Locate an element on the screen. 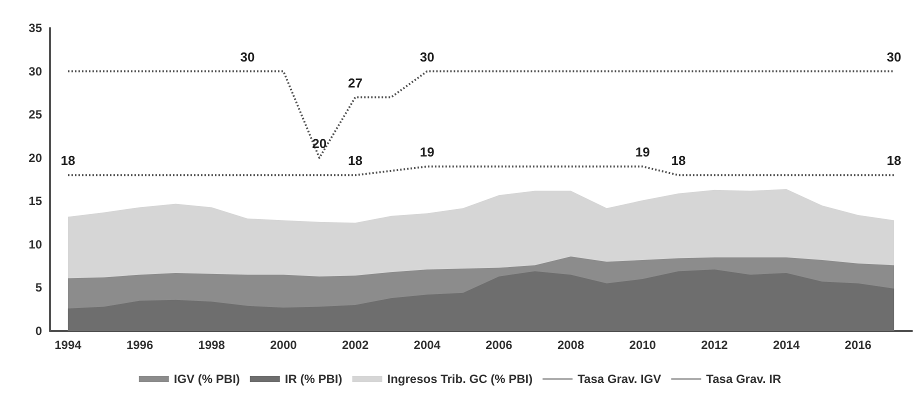 The height and width of the screenshot is (404, 920). legend-label: IGV (% PBI) is located at coordinates (207, 379).